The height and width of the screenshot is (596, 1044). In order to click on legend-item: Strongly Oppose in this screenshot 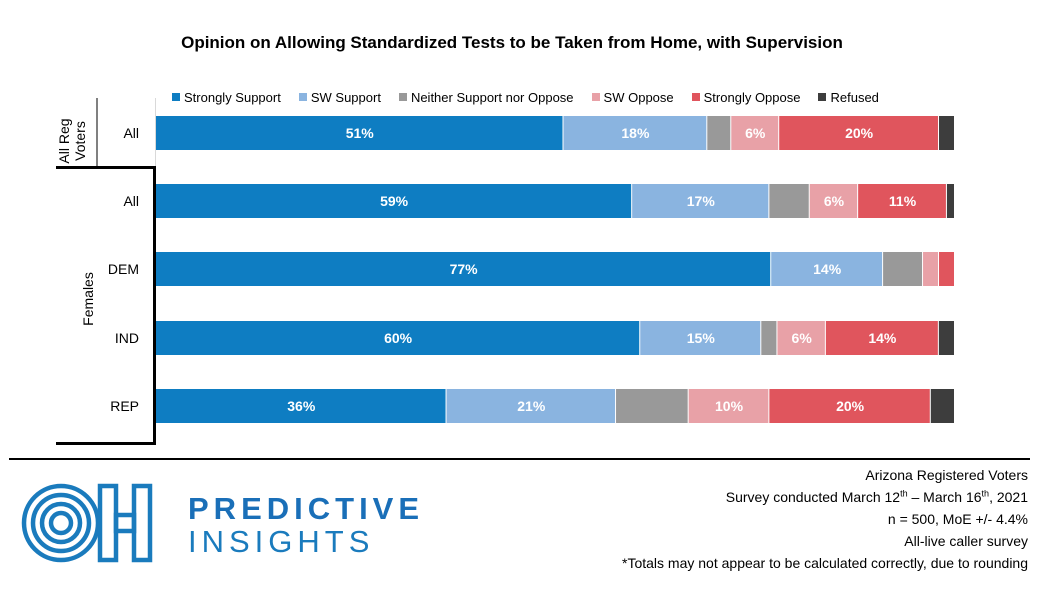, I will do `click(746, 97)`.